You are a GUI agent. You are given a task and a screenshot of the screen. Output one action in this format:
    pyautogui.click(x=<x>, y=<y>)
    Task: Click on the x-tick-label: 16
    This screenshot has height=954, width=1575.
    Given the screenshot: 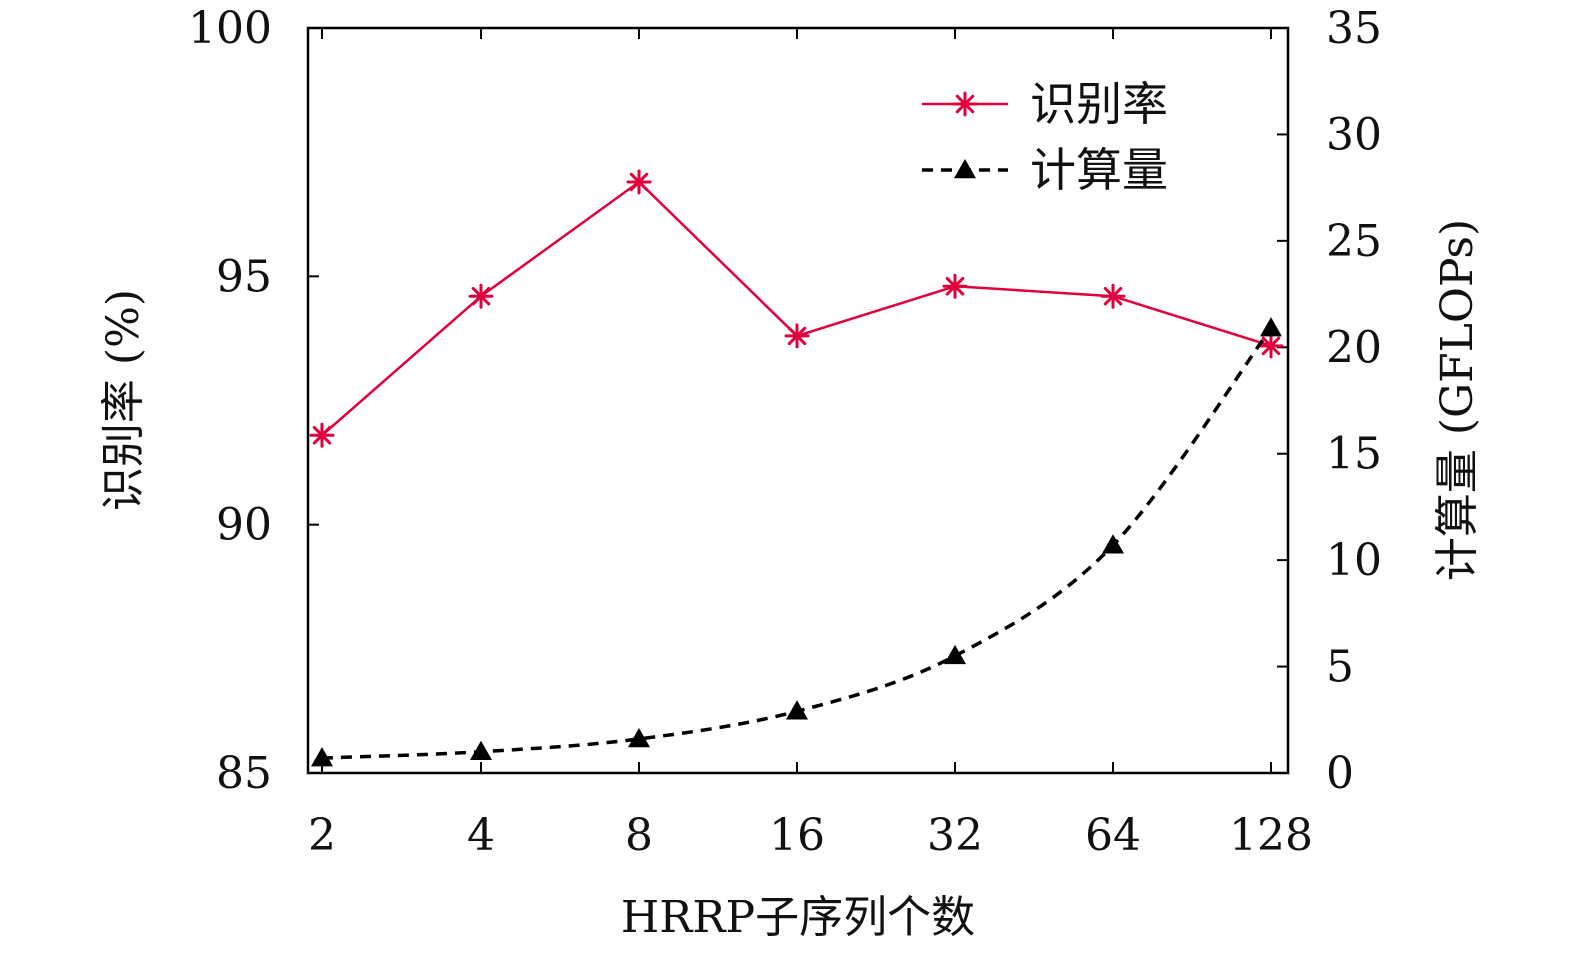 What is the action you would take?
    pyautogui.click(x=797, y=835)
    